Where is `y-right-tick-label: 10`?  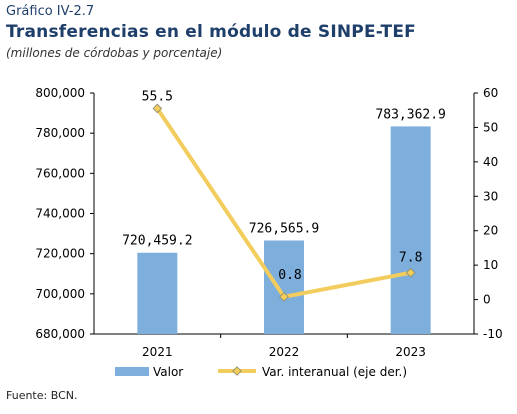 y-right-tick-label: 10 is located at coordinates (490, 265).